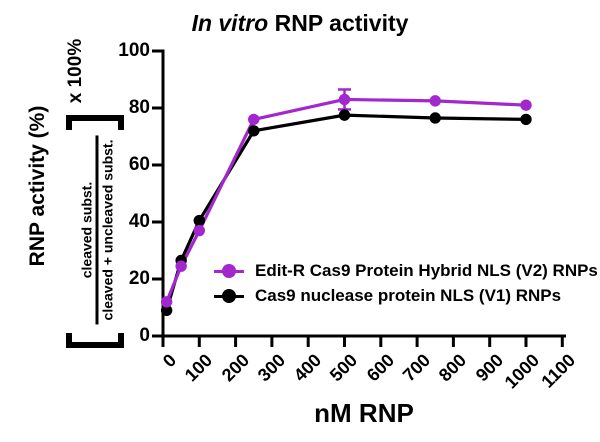 Image resolution: width=600 pixels, height=442 pixels. Describe the element at coordinates (338, 23) in the screenshot. I see `chart-title-rest: RNP activity` at that location.